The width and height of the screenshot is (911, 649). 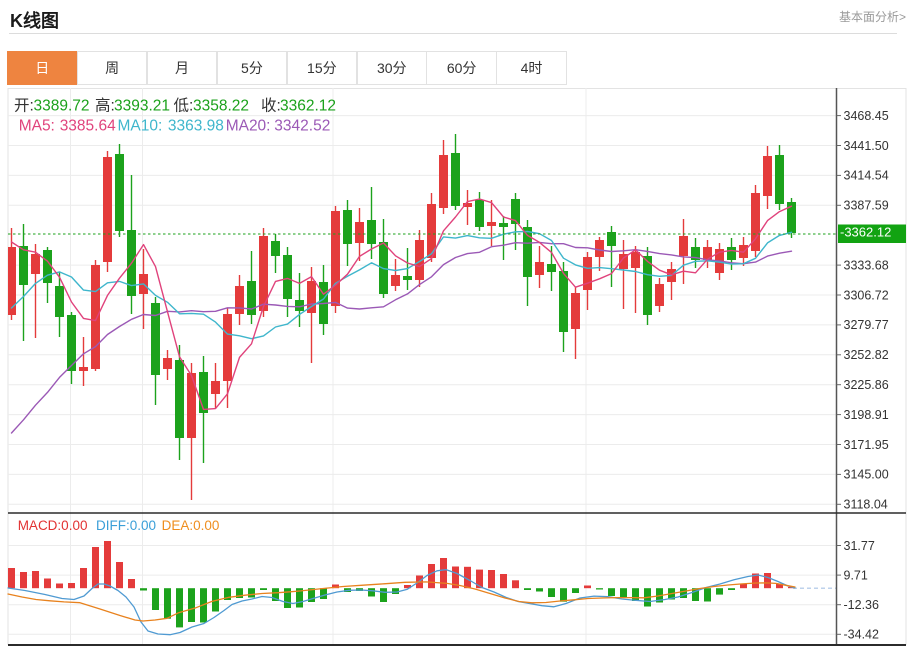 I want to click on svg-text: 9.71, so click(x=856, y=575).